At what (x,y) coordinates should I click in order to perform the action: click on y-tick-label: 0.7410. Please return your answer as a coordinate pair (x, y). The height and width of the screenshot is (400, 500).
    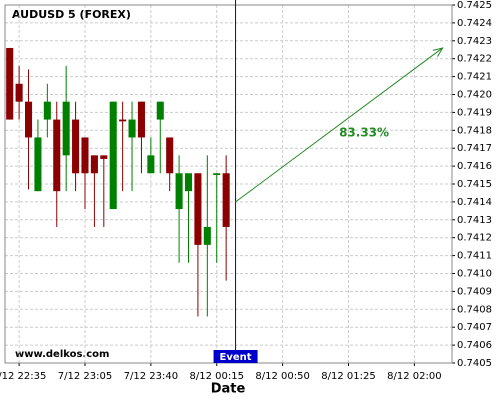
    Looking at the image, I should click on (474, 274).